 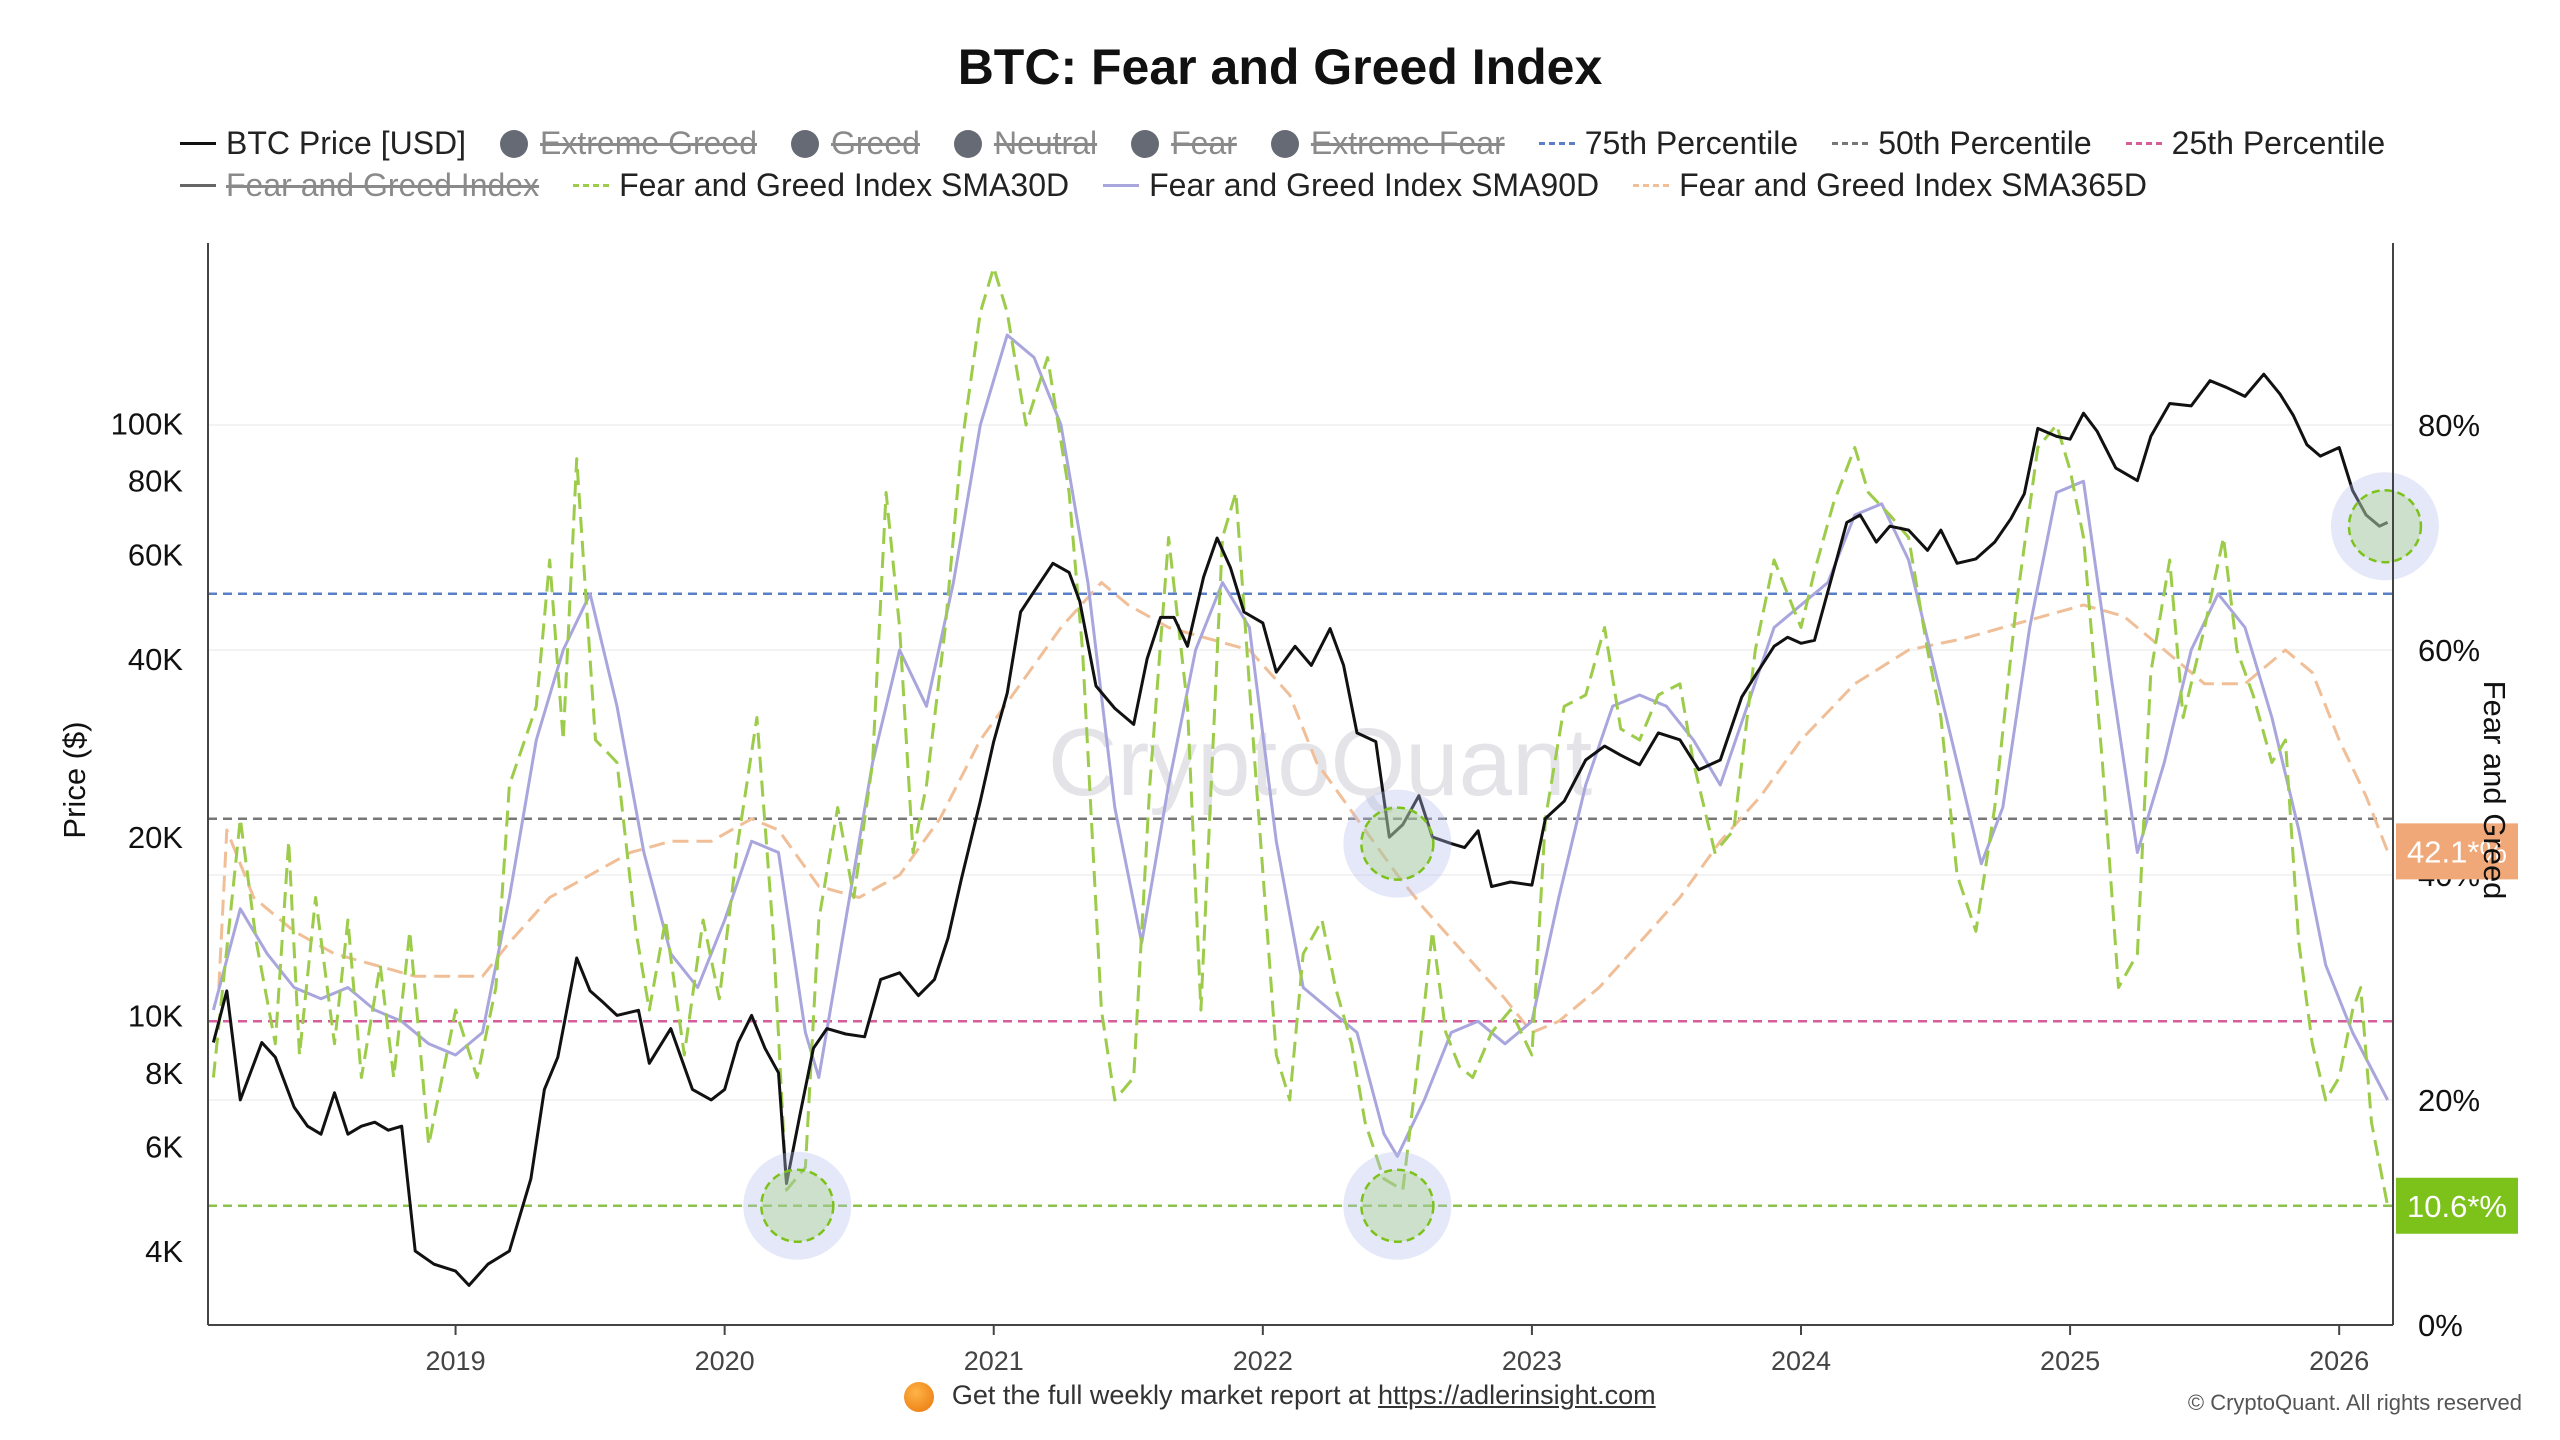 I want to click on y-left-tick-label: 60K, so click(x=155, y=555).